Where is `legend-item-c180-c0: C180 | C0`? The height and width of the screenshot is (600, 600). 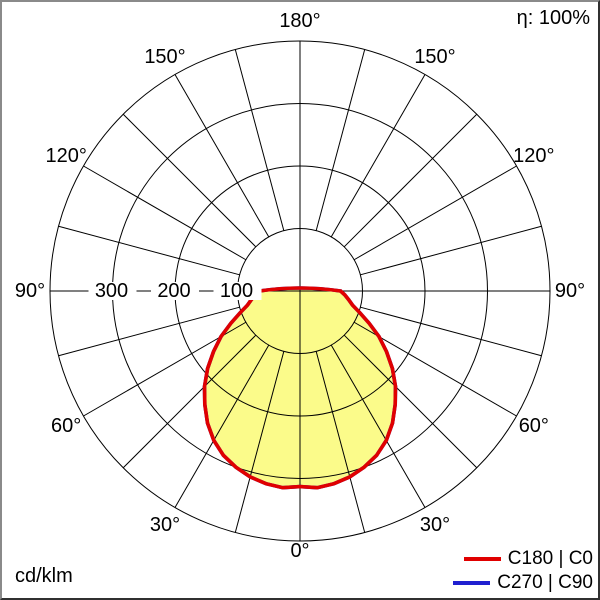 legend-item-c180-c0: C180 | C0 is located at coordinates (528, 559).